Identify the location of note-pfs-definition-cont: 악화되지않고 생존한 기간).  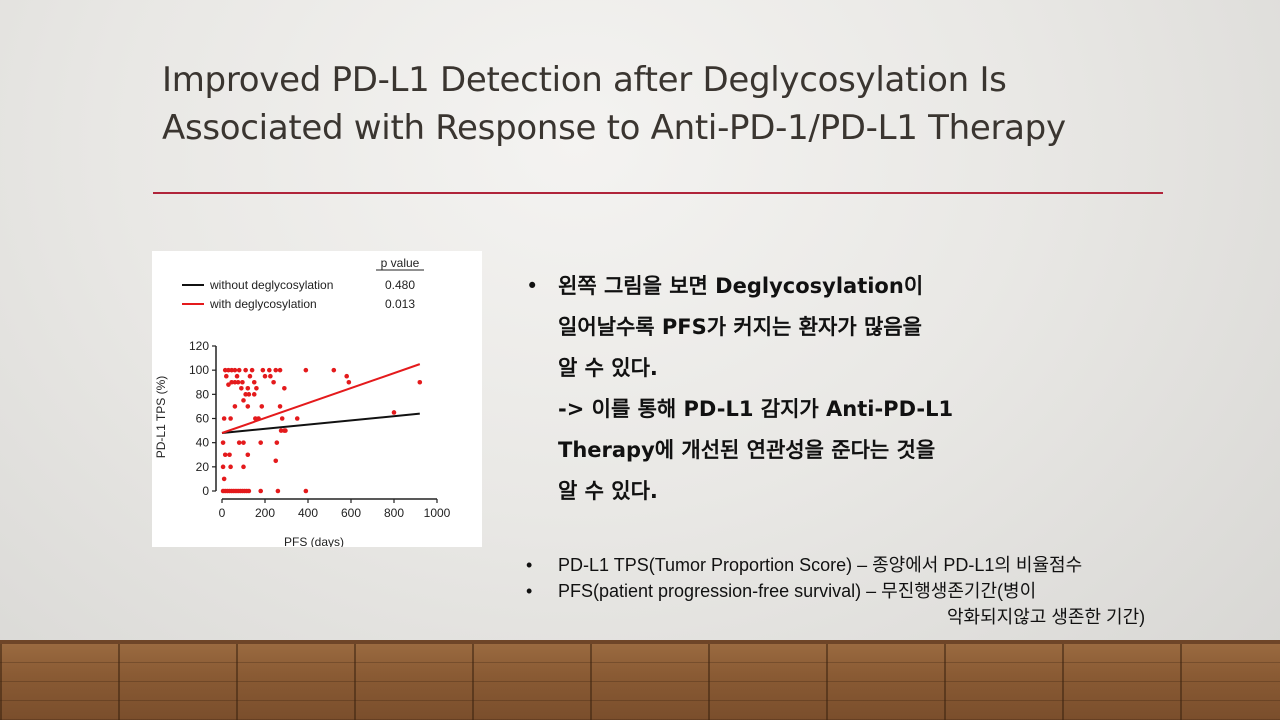
(1046, 617).